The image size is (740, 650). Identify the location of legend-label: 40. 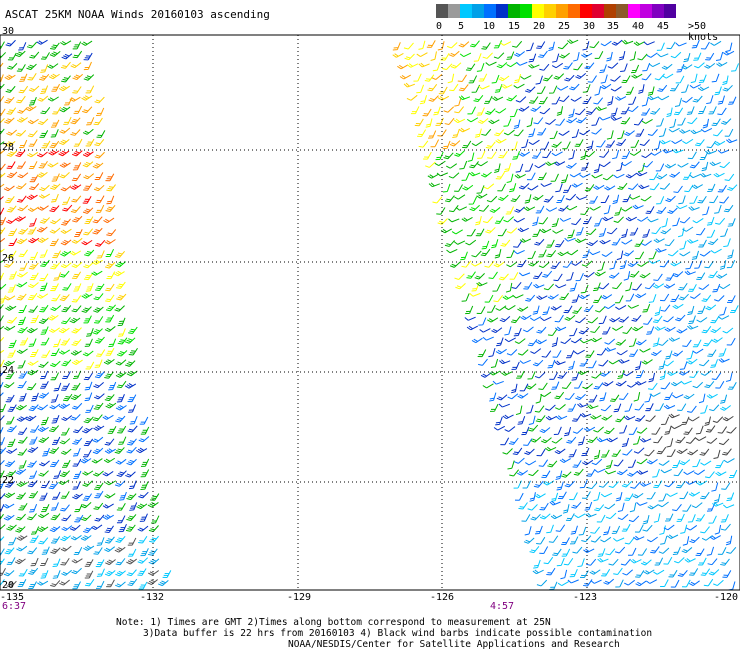
(638, 26).